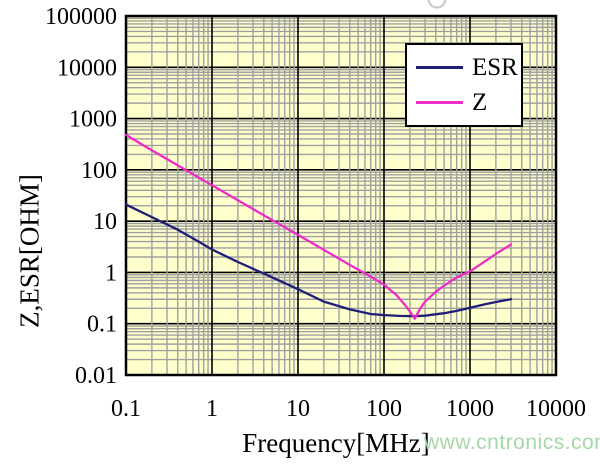 This screenshot has width=600, height=464. Describe the element at coordinates (336, 443) in the screenshot. I see `x-axis-title: Frequency[MHz]` at that location.